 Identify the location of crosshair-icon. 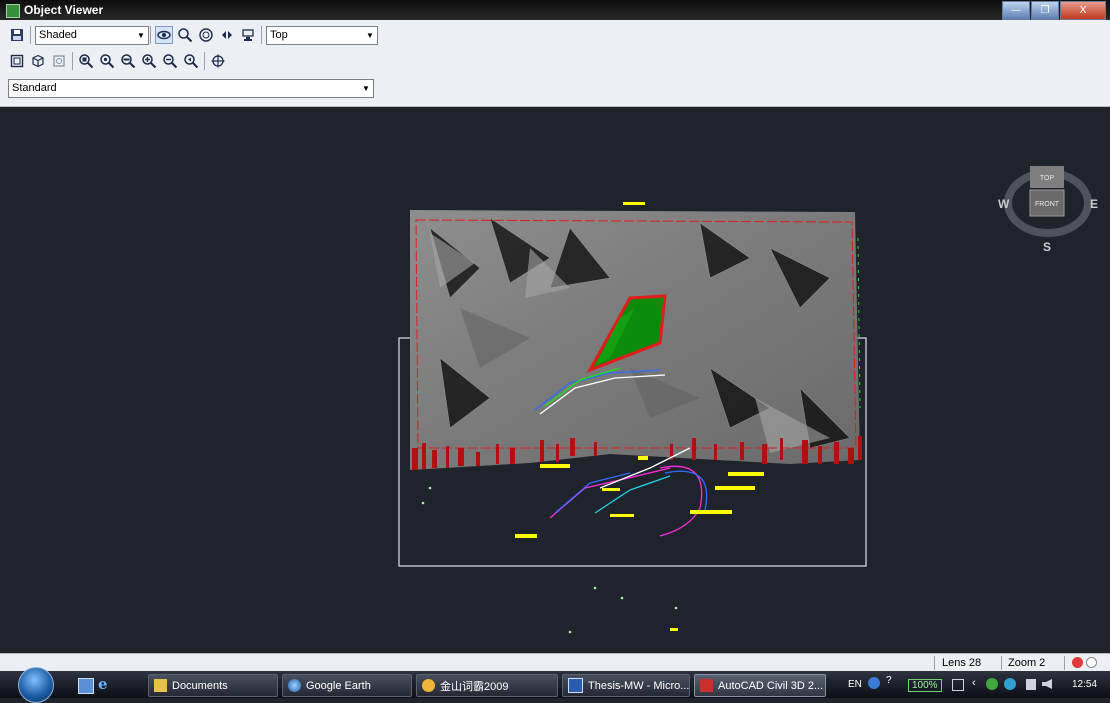
(218, 61).